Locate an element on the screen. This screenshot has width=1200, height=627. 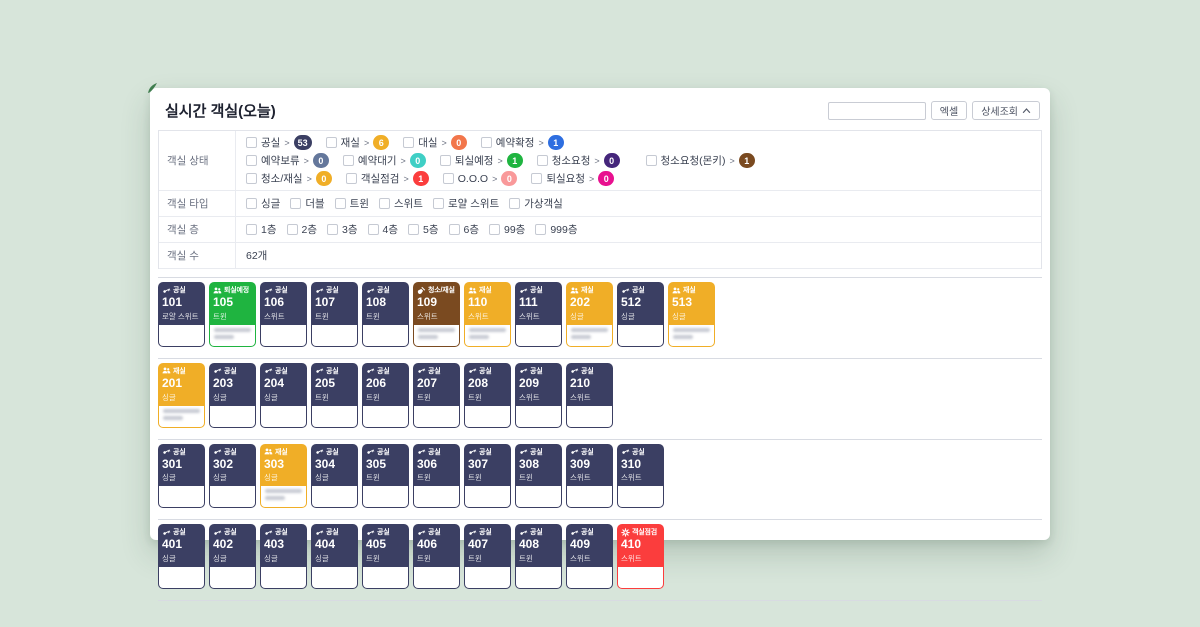
room-card-header: 공실 107 트윈 is located at coordinates (334, 303).